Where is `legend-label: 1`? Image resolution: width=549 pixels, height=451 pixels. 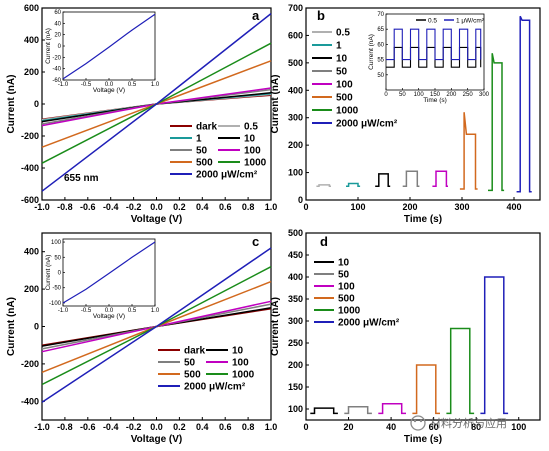
legend-label: 1 is located at coordinates (339, 46).